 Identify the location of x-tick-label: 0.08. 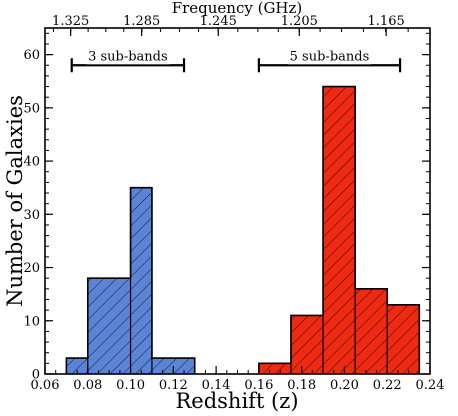
(87, 385).